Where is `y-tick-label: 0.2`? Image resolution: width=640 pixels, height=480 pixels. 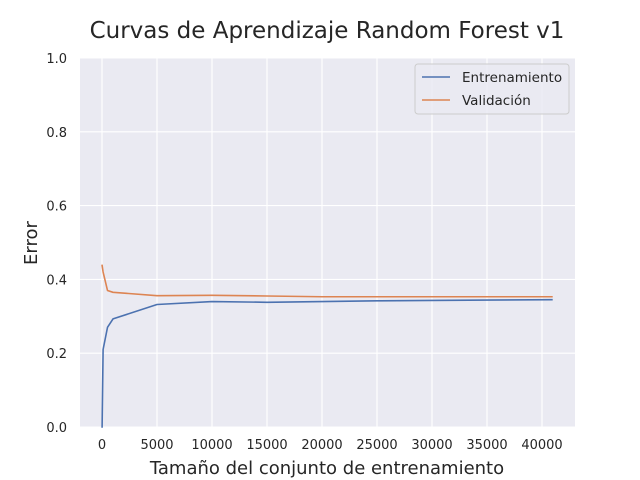
y-tick-label: 0.2 is located at coordinates (56, 354).